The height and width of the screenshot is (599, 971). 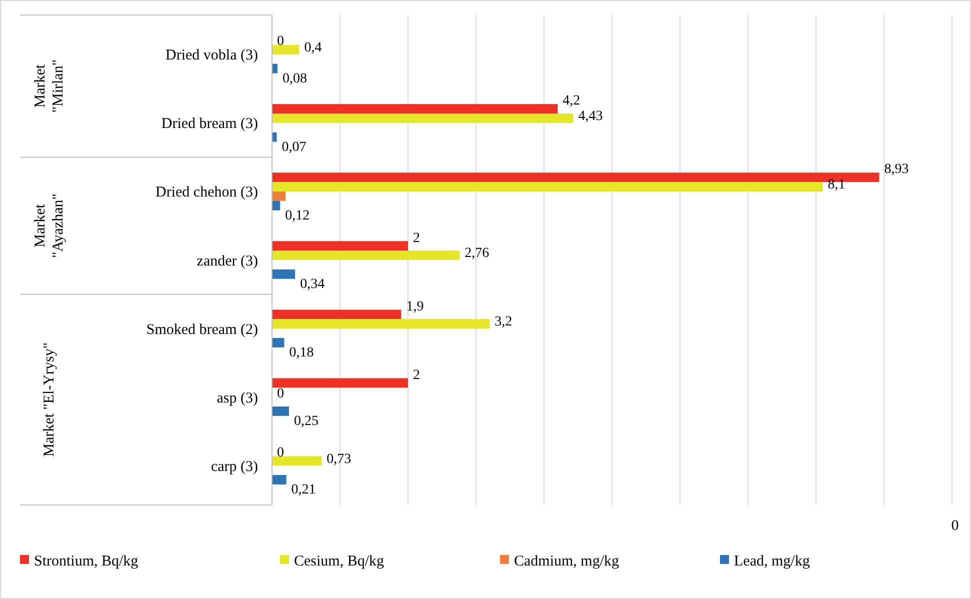 I want to click on y-tick-label: Dried bream (3), so click(x=209, y=124).